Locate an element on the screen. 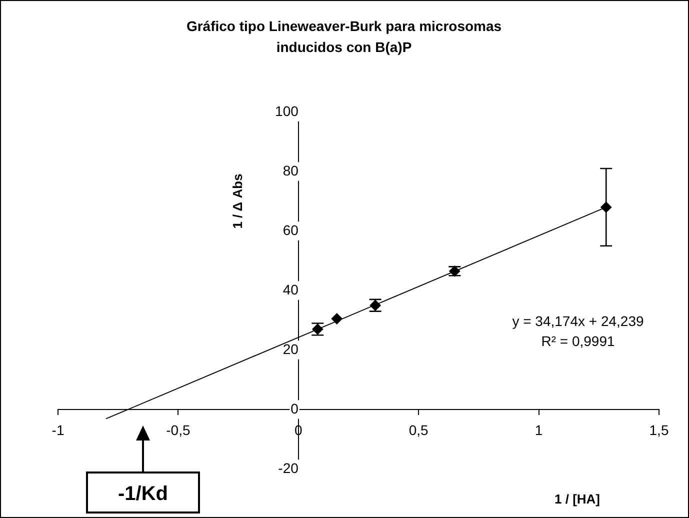 The image size is (689, 518). y-tick-label: 60 is located at coordinates (290, 230).